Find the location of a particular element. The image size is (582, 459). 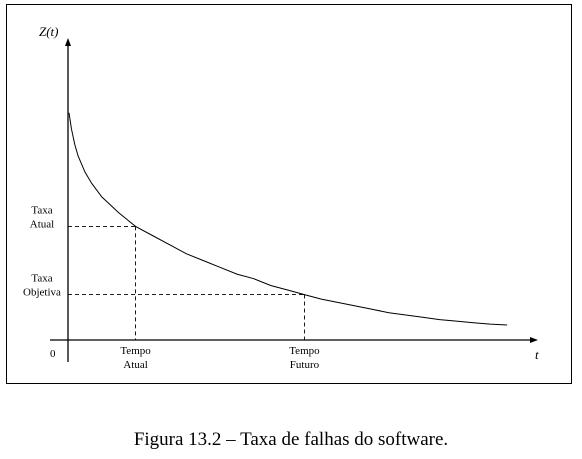

y-axis-title: Z(t) is located at coordinates (49, 31).